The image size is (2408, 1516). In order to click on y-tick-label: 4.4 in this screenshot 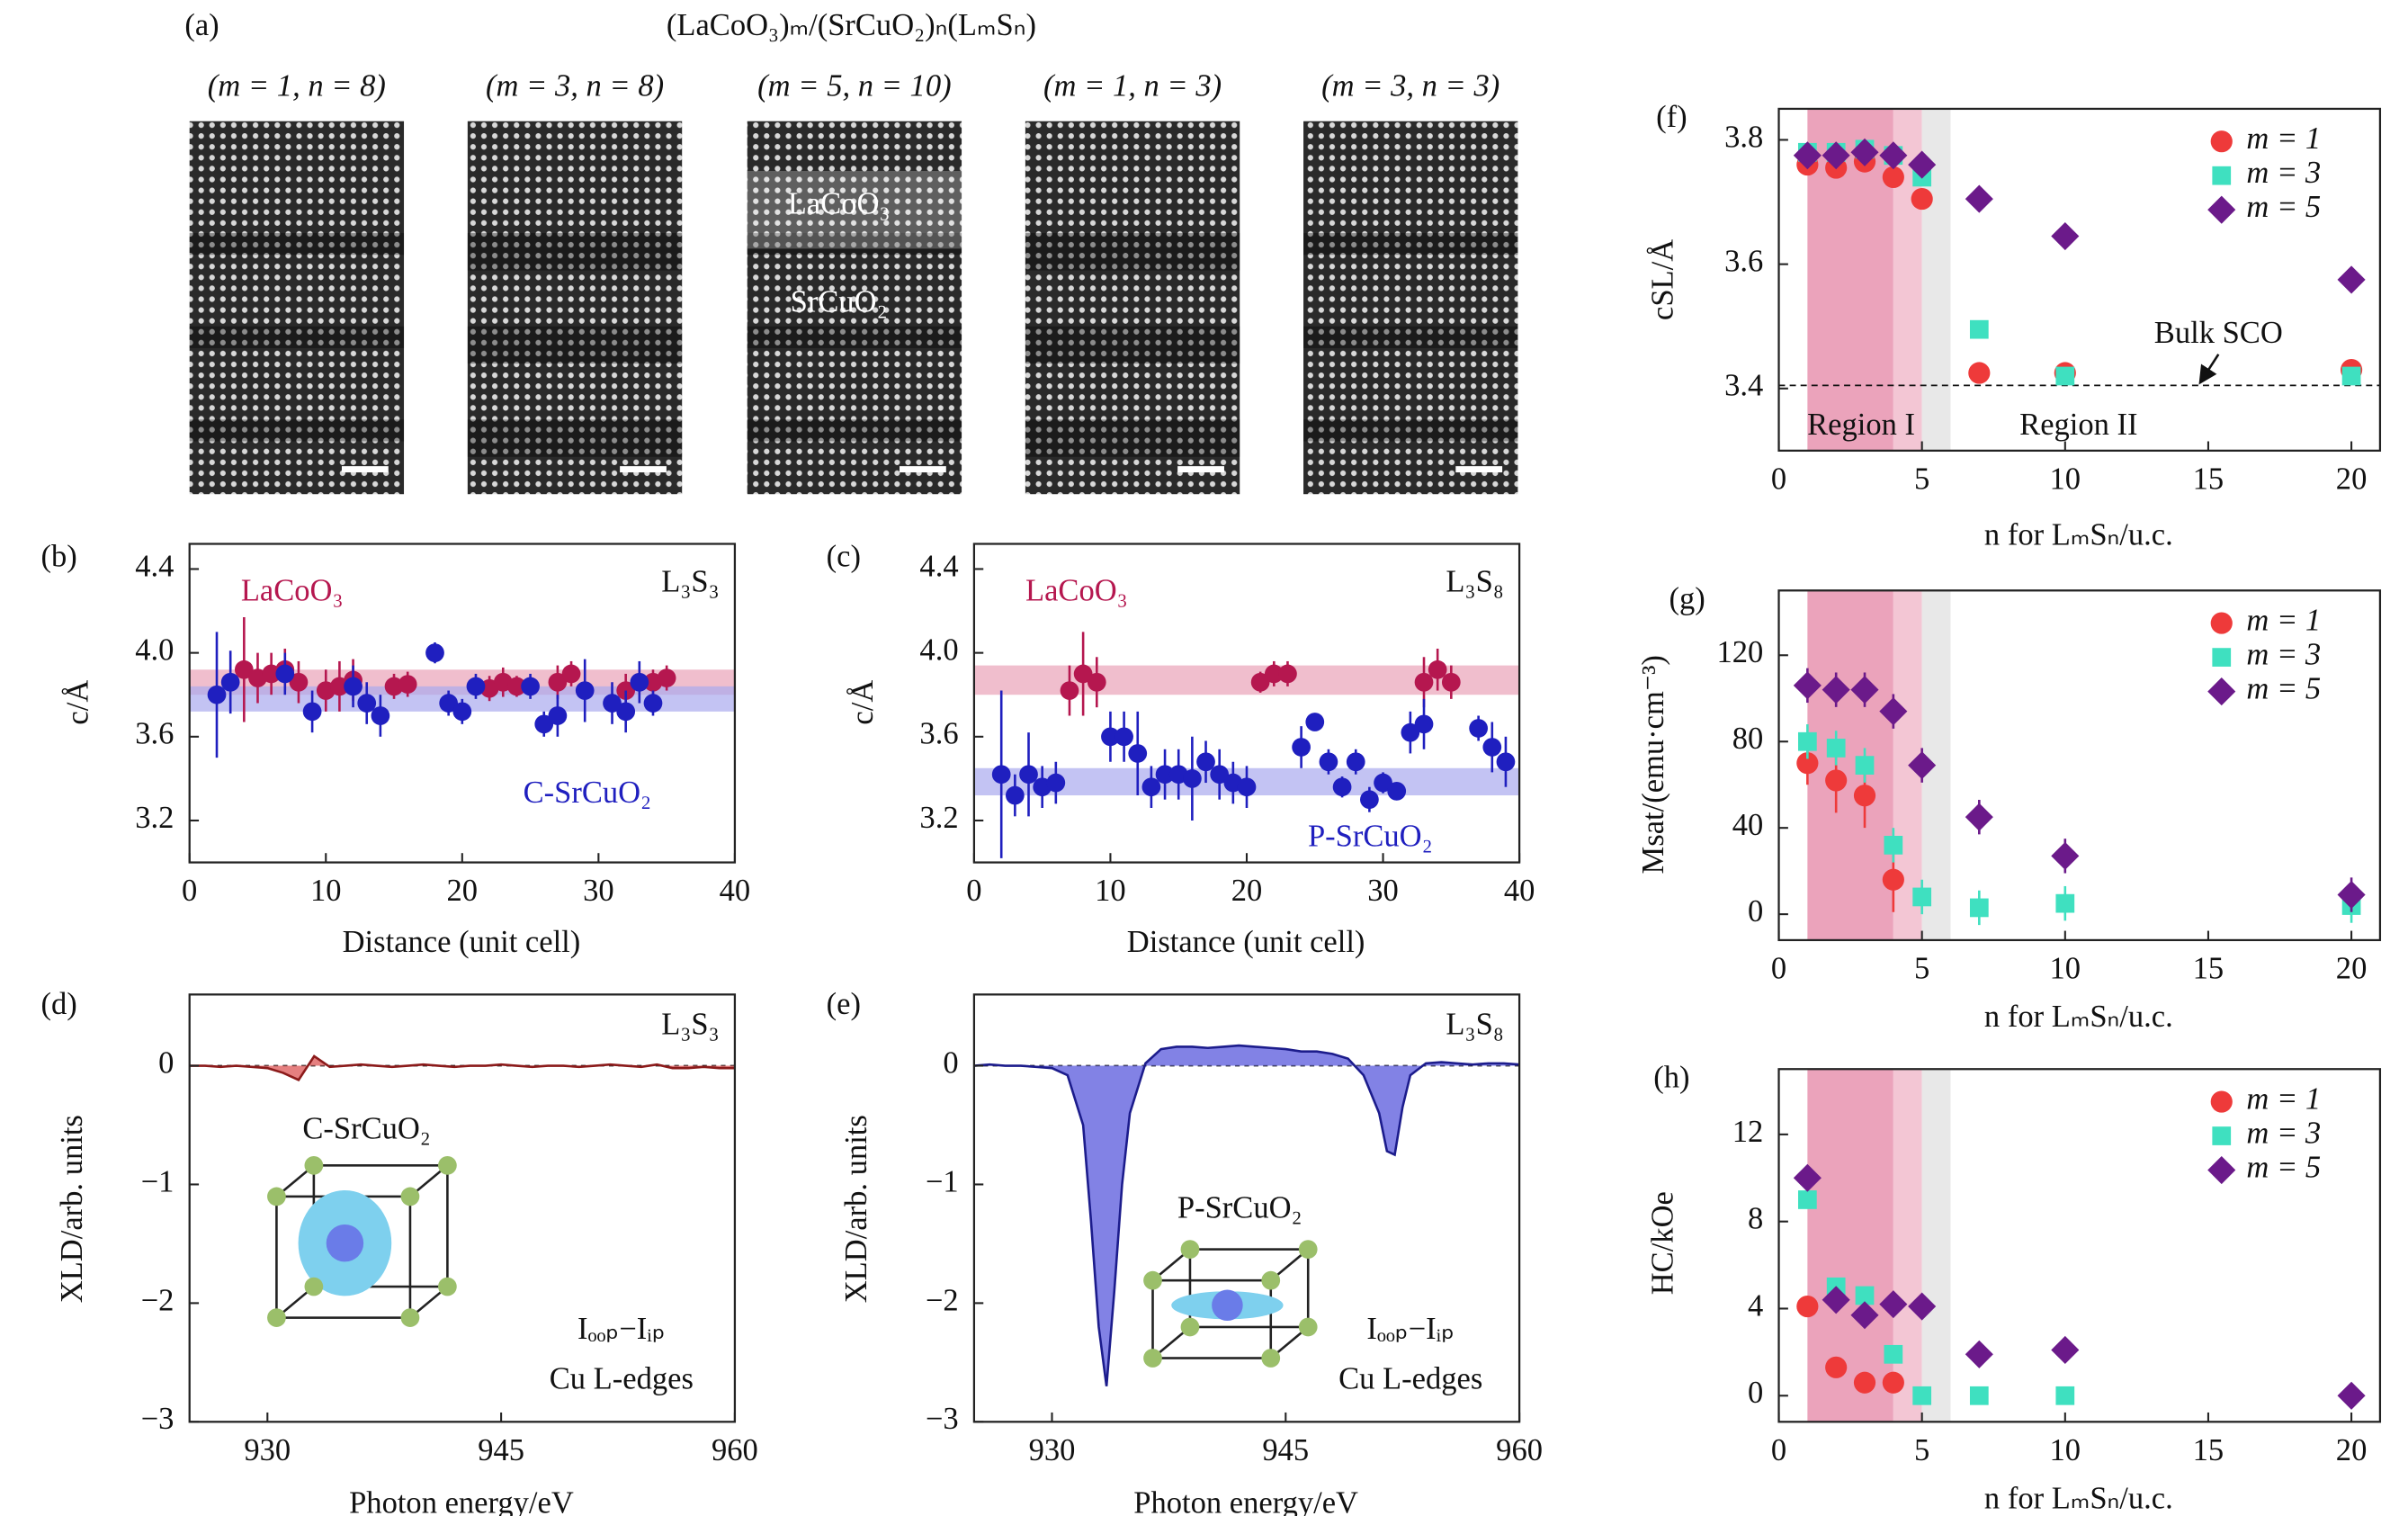, I will do `click(938, 566)`.